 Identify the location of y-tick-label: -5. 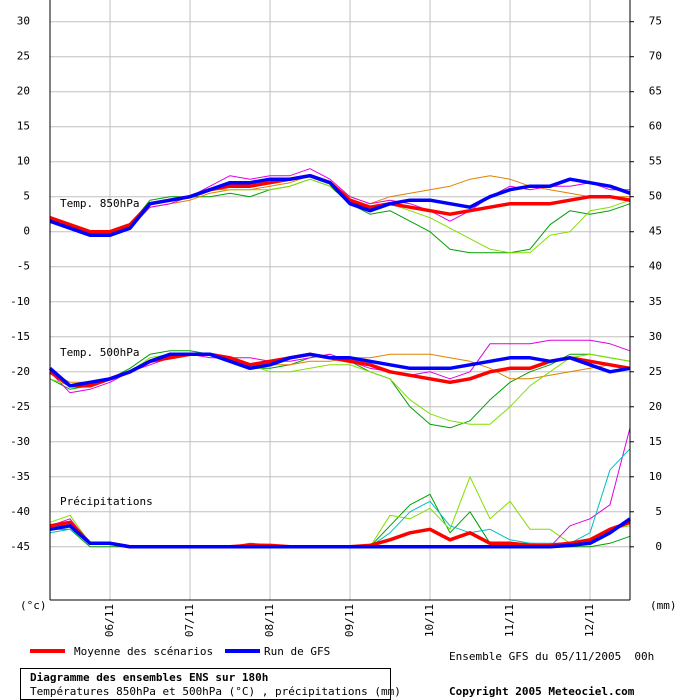
(23, 266).